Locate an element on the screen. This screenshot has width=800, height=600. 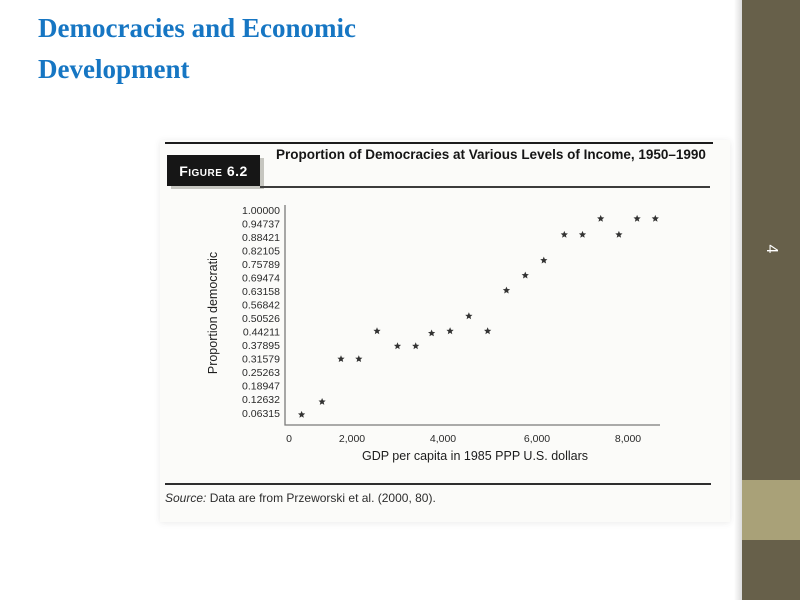
figure-label: Figure 6.2 is located at coordinates (213, 170).